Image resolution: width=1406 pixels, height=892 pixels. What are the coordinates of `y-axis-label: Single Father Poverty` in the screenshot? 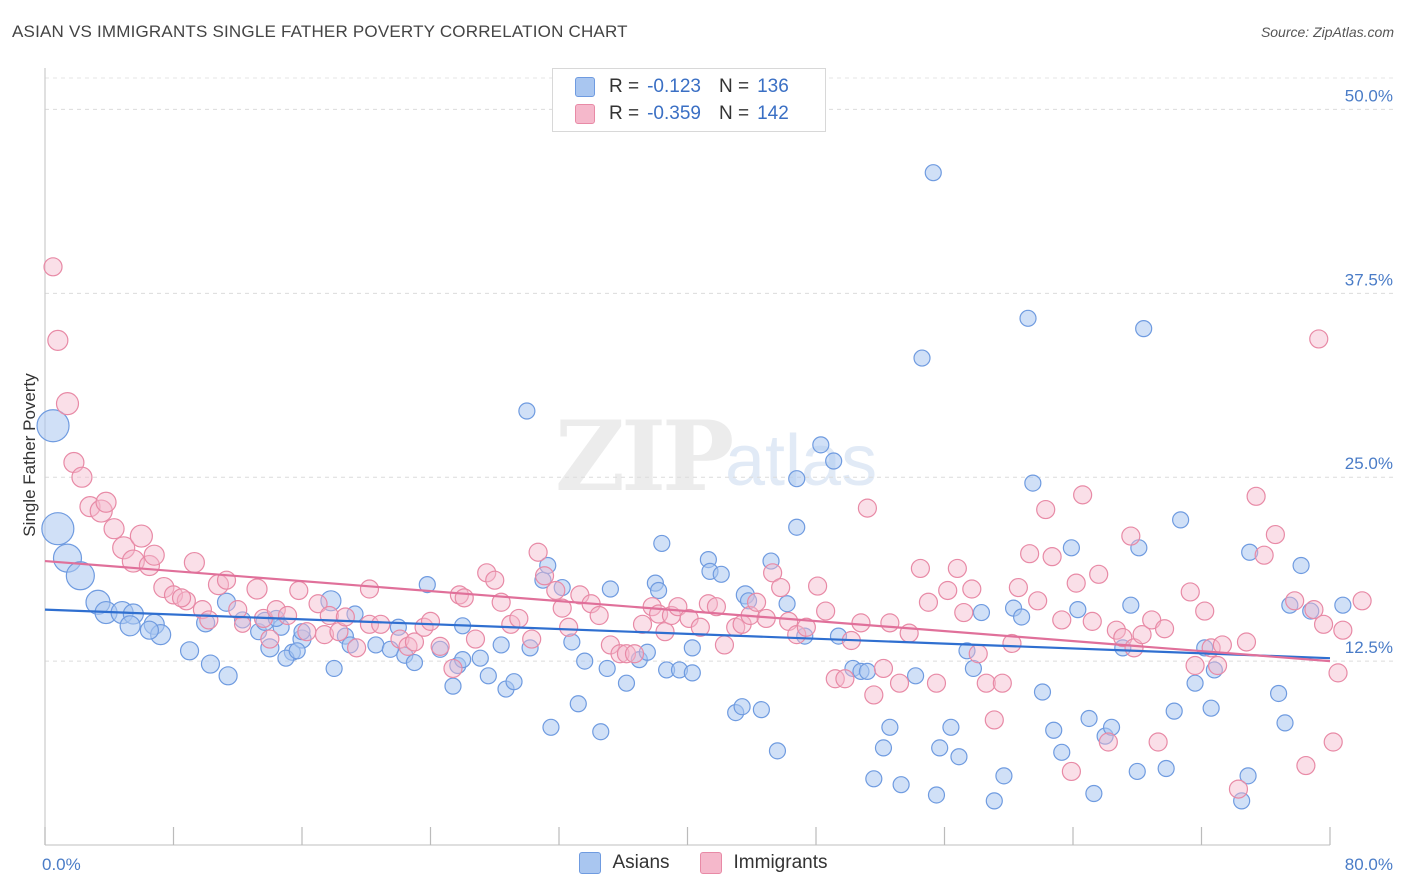 It's located at (29, 455).